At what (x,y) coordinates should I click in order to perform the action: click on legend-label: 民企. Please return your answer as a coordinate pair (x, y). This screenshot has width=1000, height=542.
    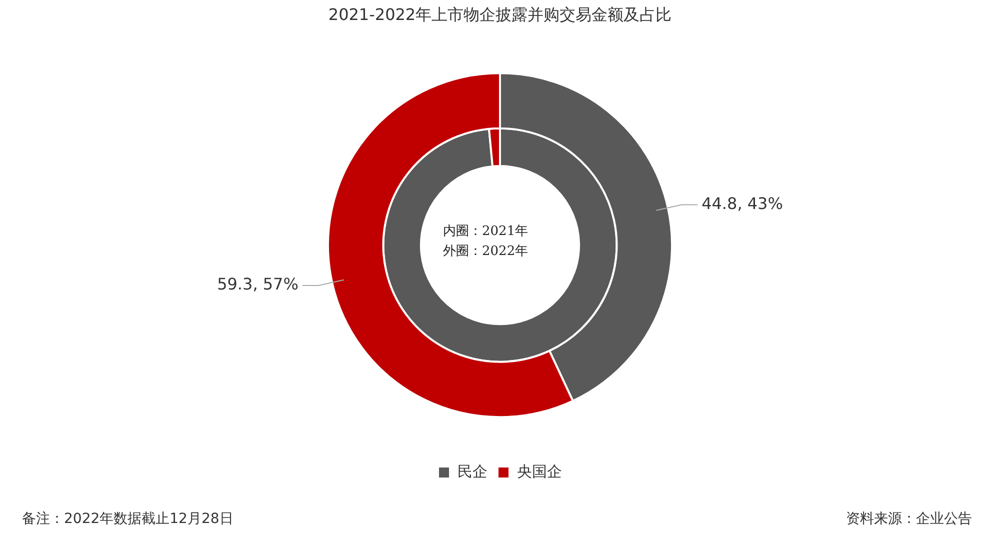
    Looking at the image, I should click on (473, 471).